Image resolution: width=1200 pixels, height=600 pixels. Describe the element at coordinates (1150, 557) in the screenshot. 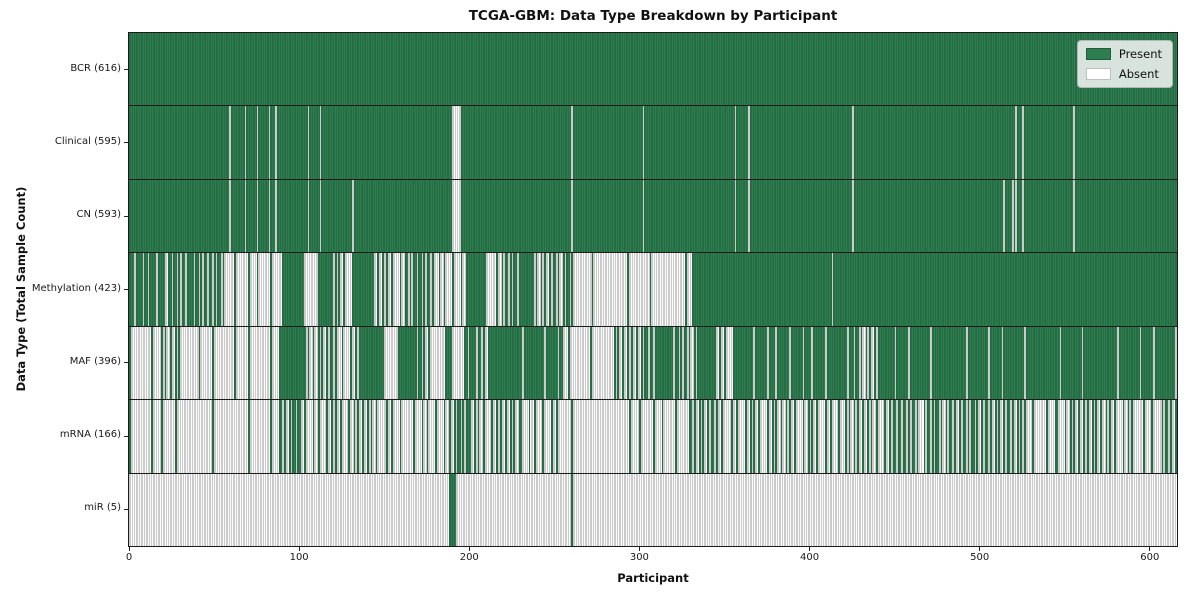

I see `x-tick-label: 600` at that location.